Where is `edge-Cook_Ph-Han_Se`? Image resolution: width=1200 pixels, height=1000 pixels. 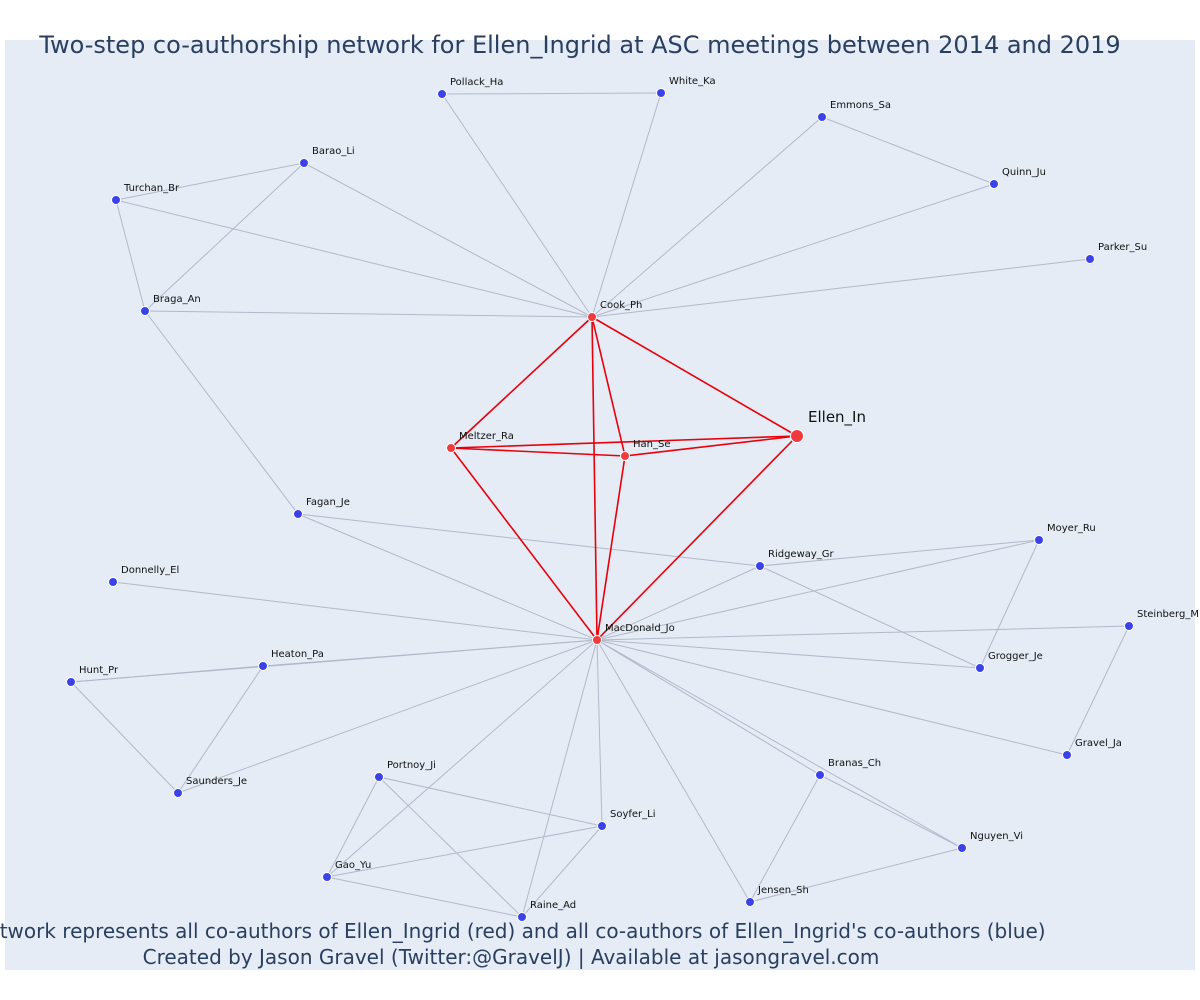
edge-Cook_Ph-Han_Se is located at coordinates (608, 386).